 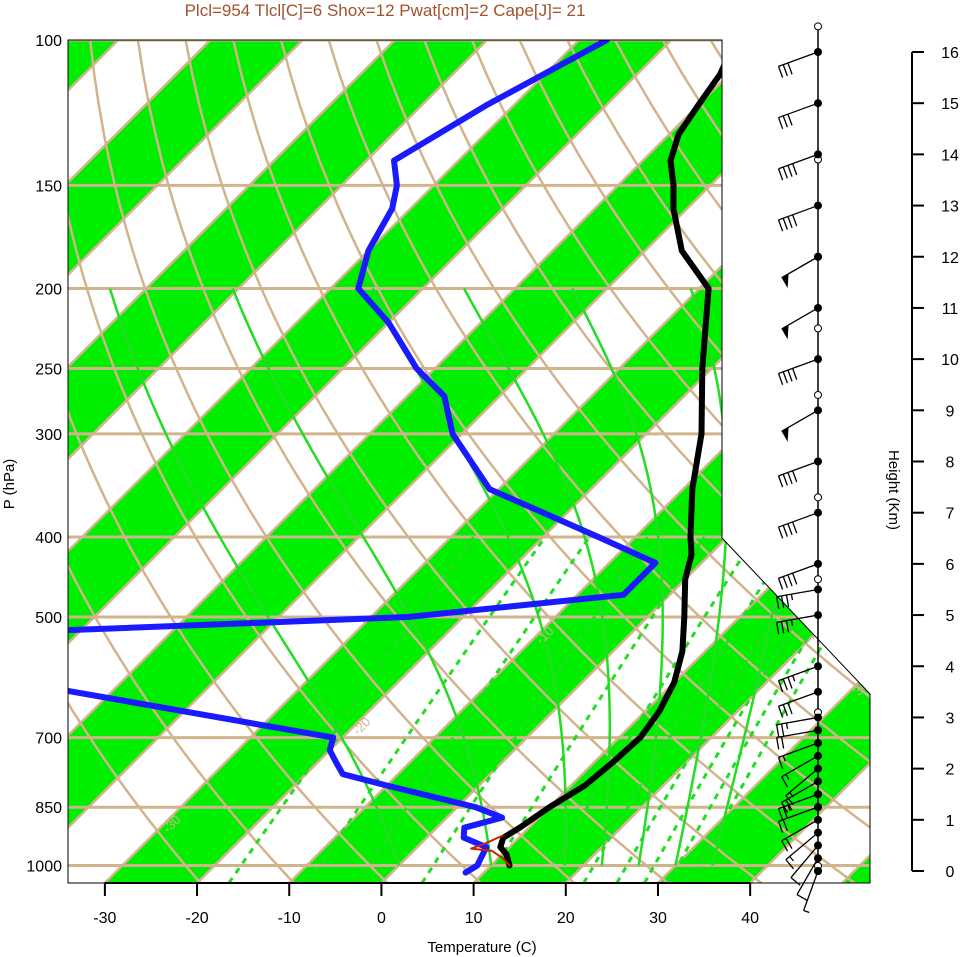 What do you see at coordinates (490, 850) in the screenshot?
I see `parcel-profile` at bounding box center [490, 850].